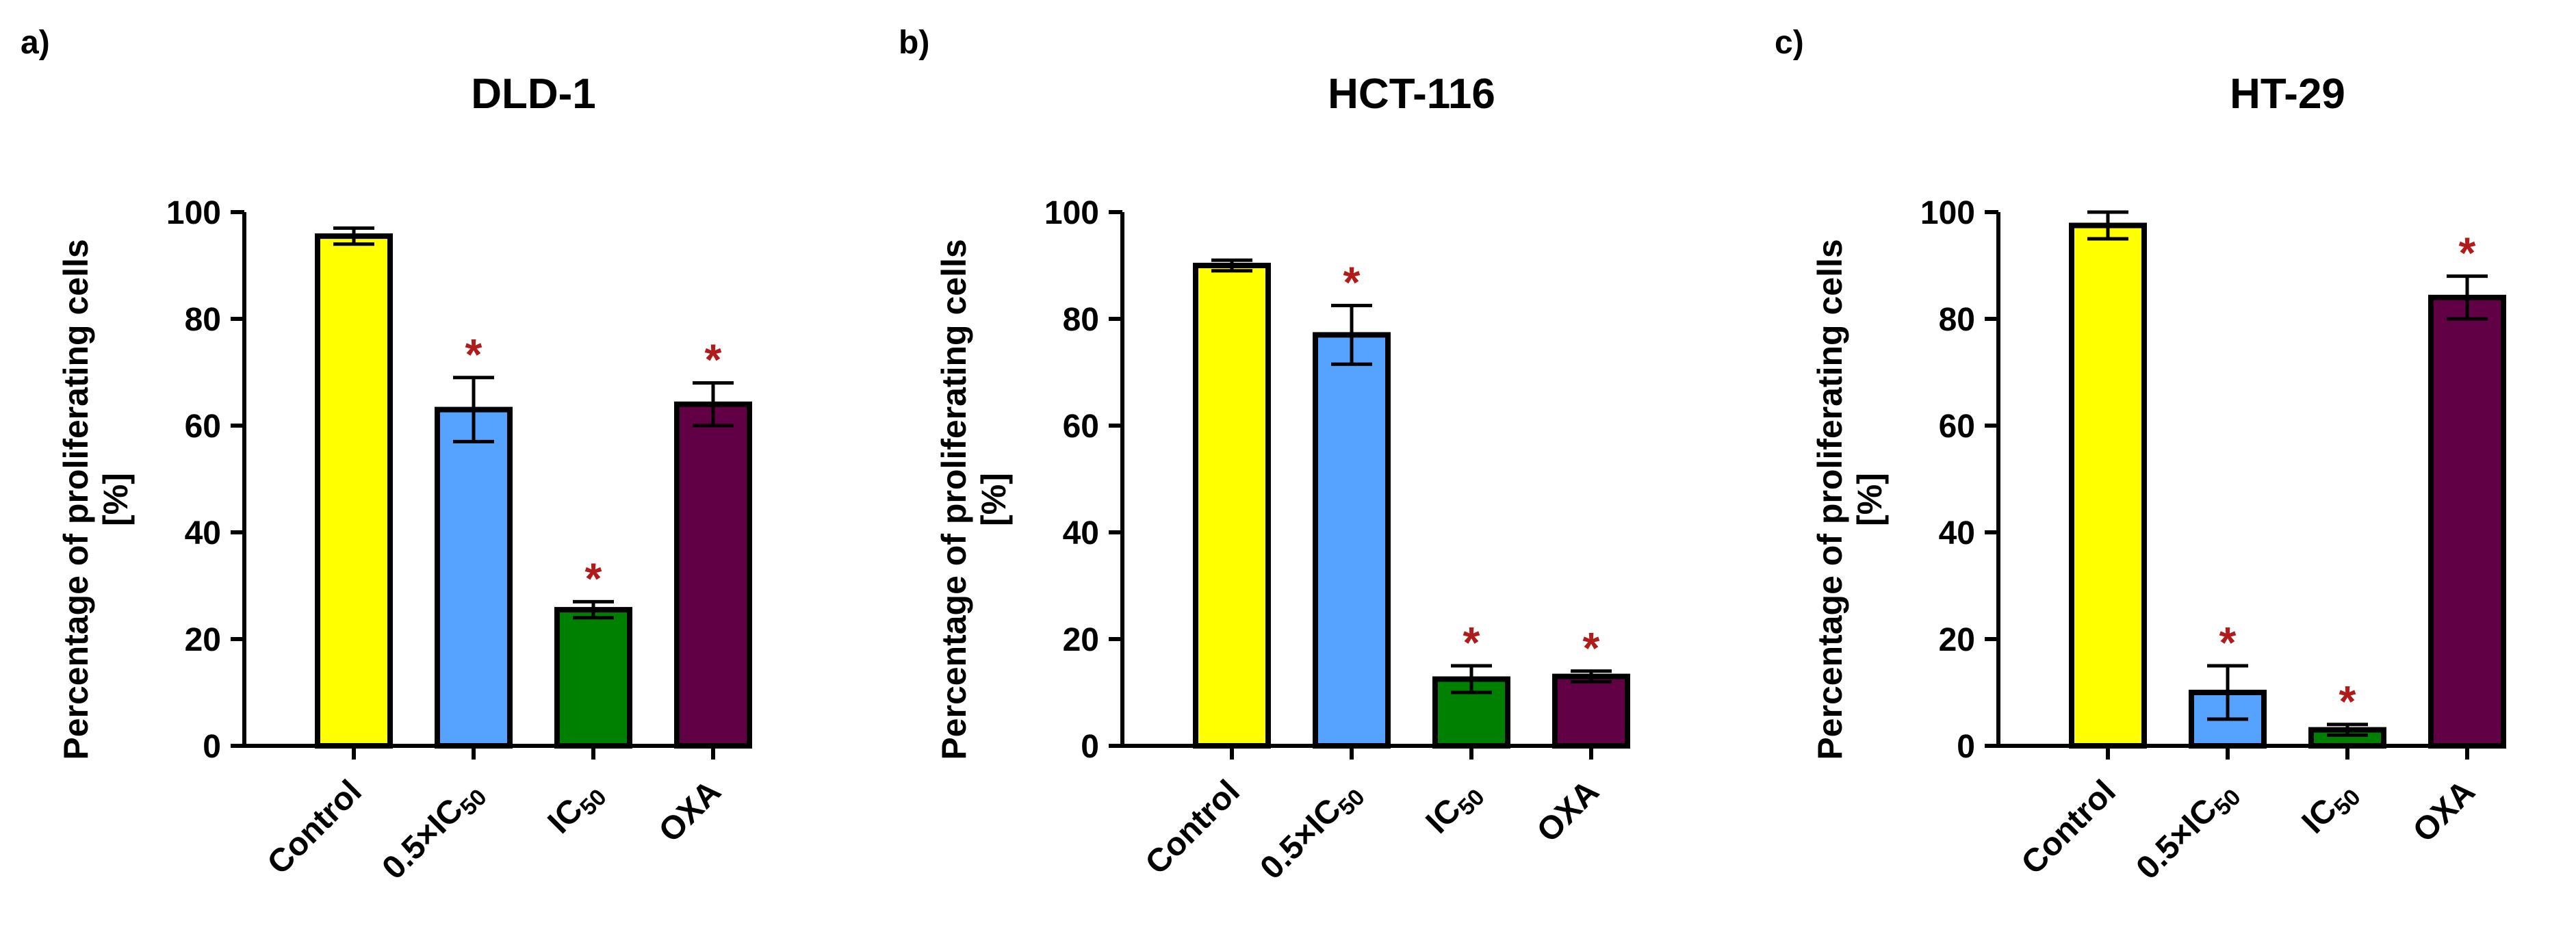 The width and height of the screenshot is (2576, 934). What do you see at coordinates (35, 43) in the screenshot?
I see `panel-label: a)` at bounding box center [35, 43].